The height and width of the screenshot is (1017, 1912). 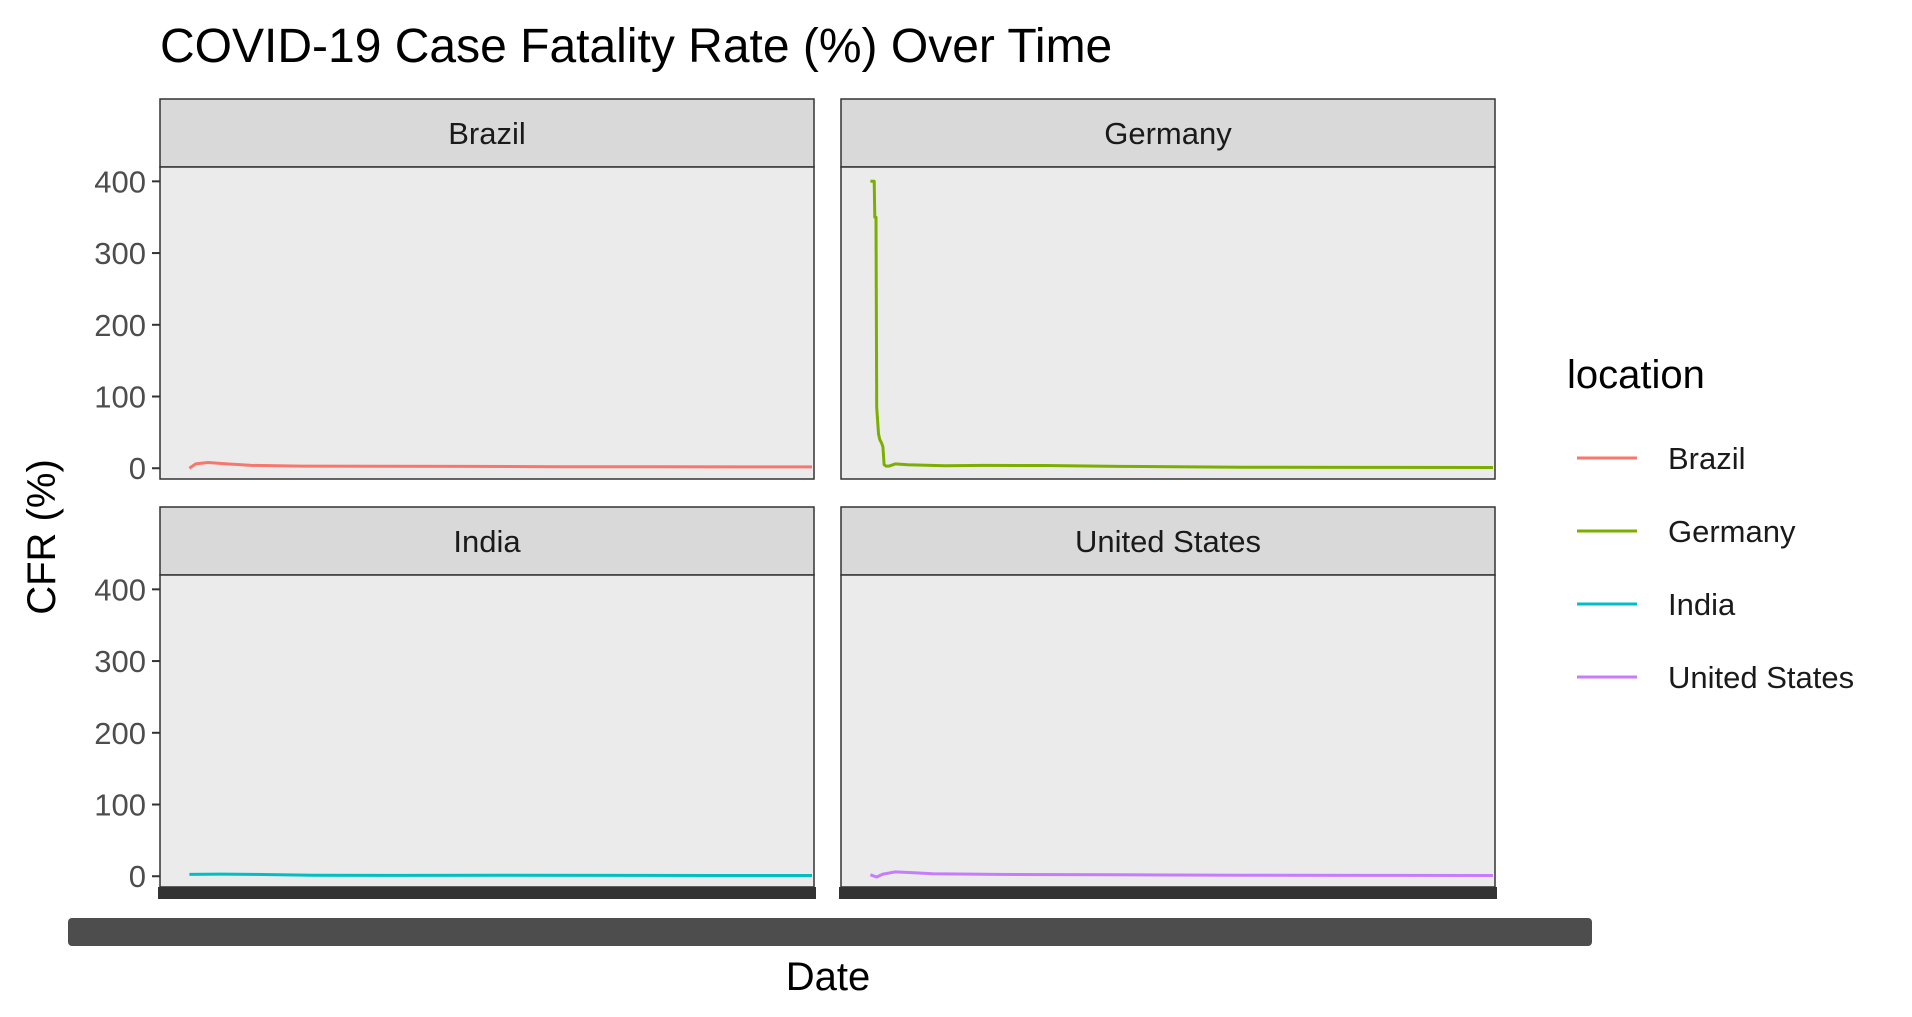 I want to click on legend-title: location, so click(x=1636, y=375).